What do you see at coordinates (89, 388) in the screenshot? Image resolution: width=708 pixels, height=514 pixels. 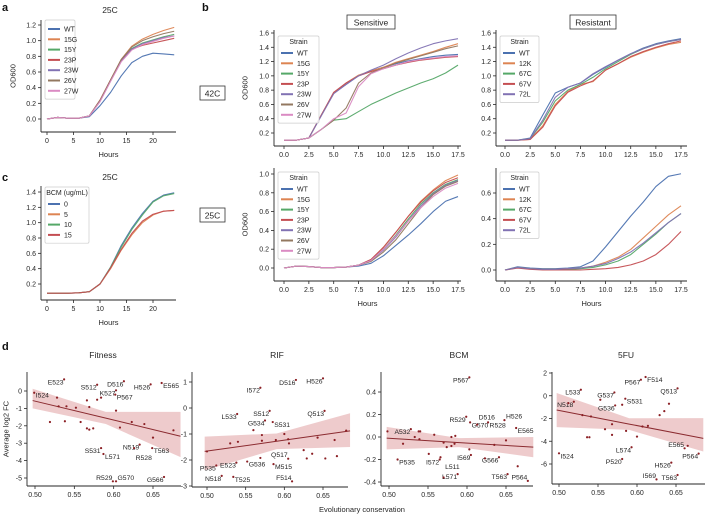 I see `point-label: S512` at bounding box center [89, 388].